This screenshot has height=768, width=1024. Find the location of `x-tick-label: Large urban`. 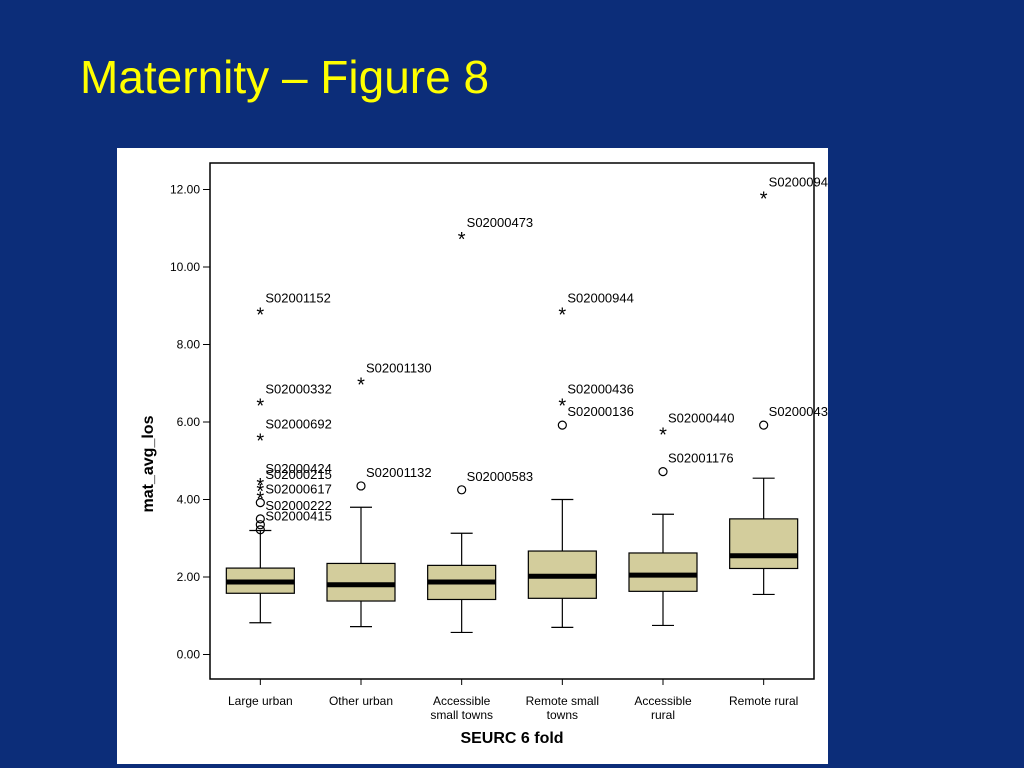

x-tick-label: Large urban is located at coordinates (260, 701).